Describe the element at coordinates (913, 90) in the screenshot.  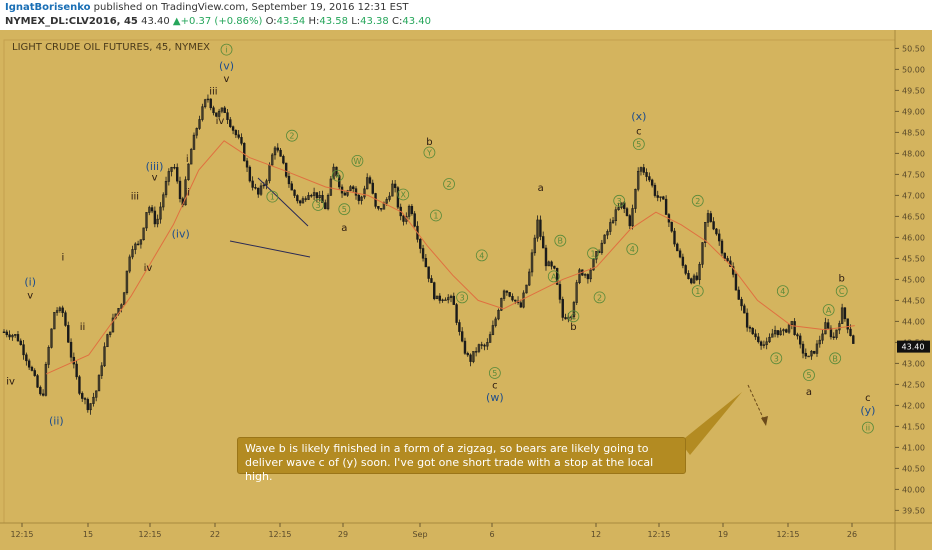
I see `y-tick-label: 49.50` at that location.